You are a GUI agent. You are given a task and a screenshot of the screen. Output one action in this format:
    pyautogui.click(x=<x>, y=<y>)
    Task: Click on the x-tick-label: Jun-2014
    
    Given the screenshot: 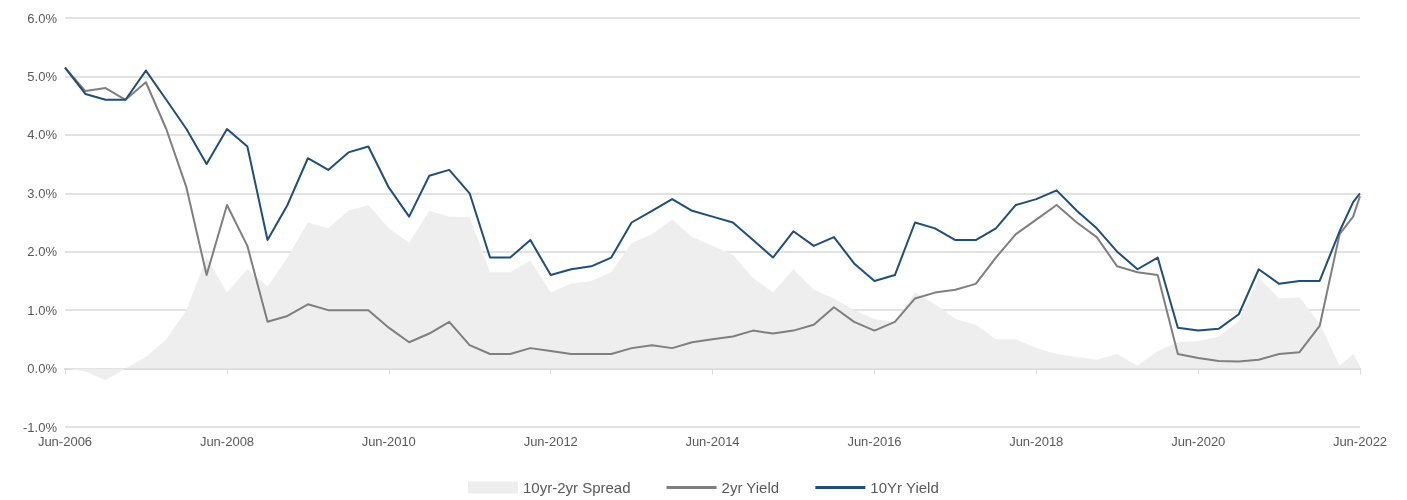 What is the action you would take?
    pyautogui.click(x=712, y=441)
    